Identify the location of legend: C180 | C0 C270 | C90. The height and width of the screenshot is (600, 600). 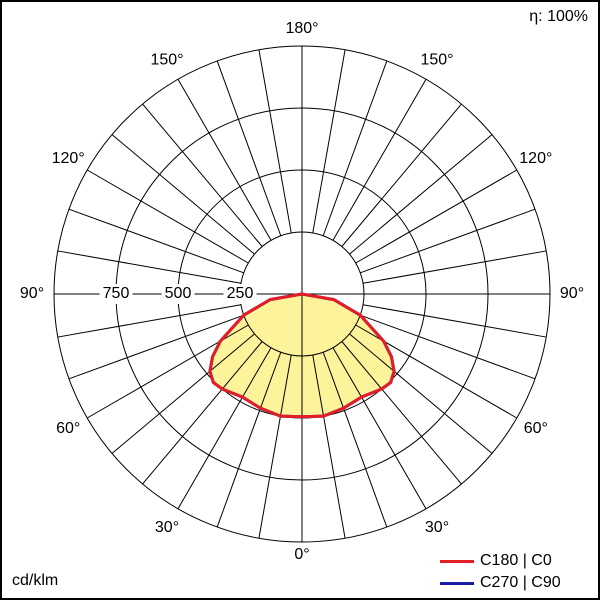
(515, 572).